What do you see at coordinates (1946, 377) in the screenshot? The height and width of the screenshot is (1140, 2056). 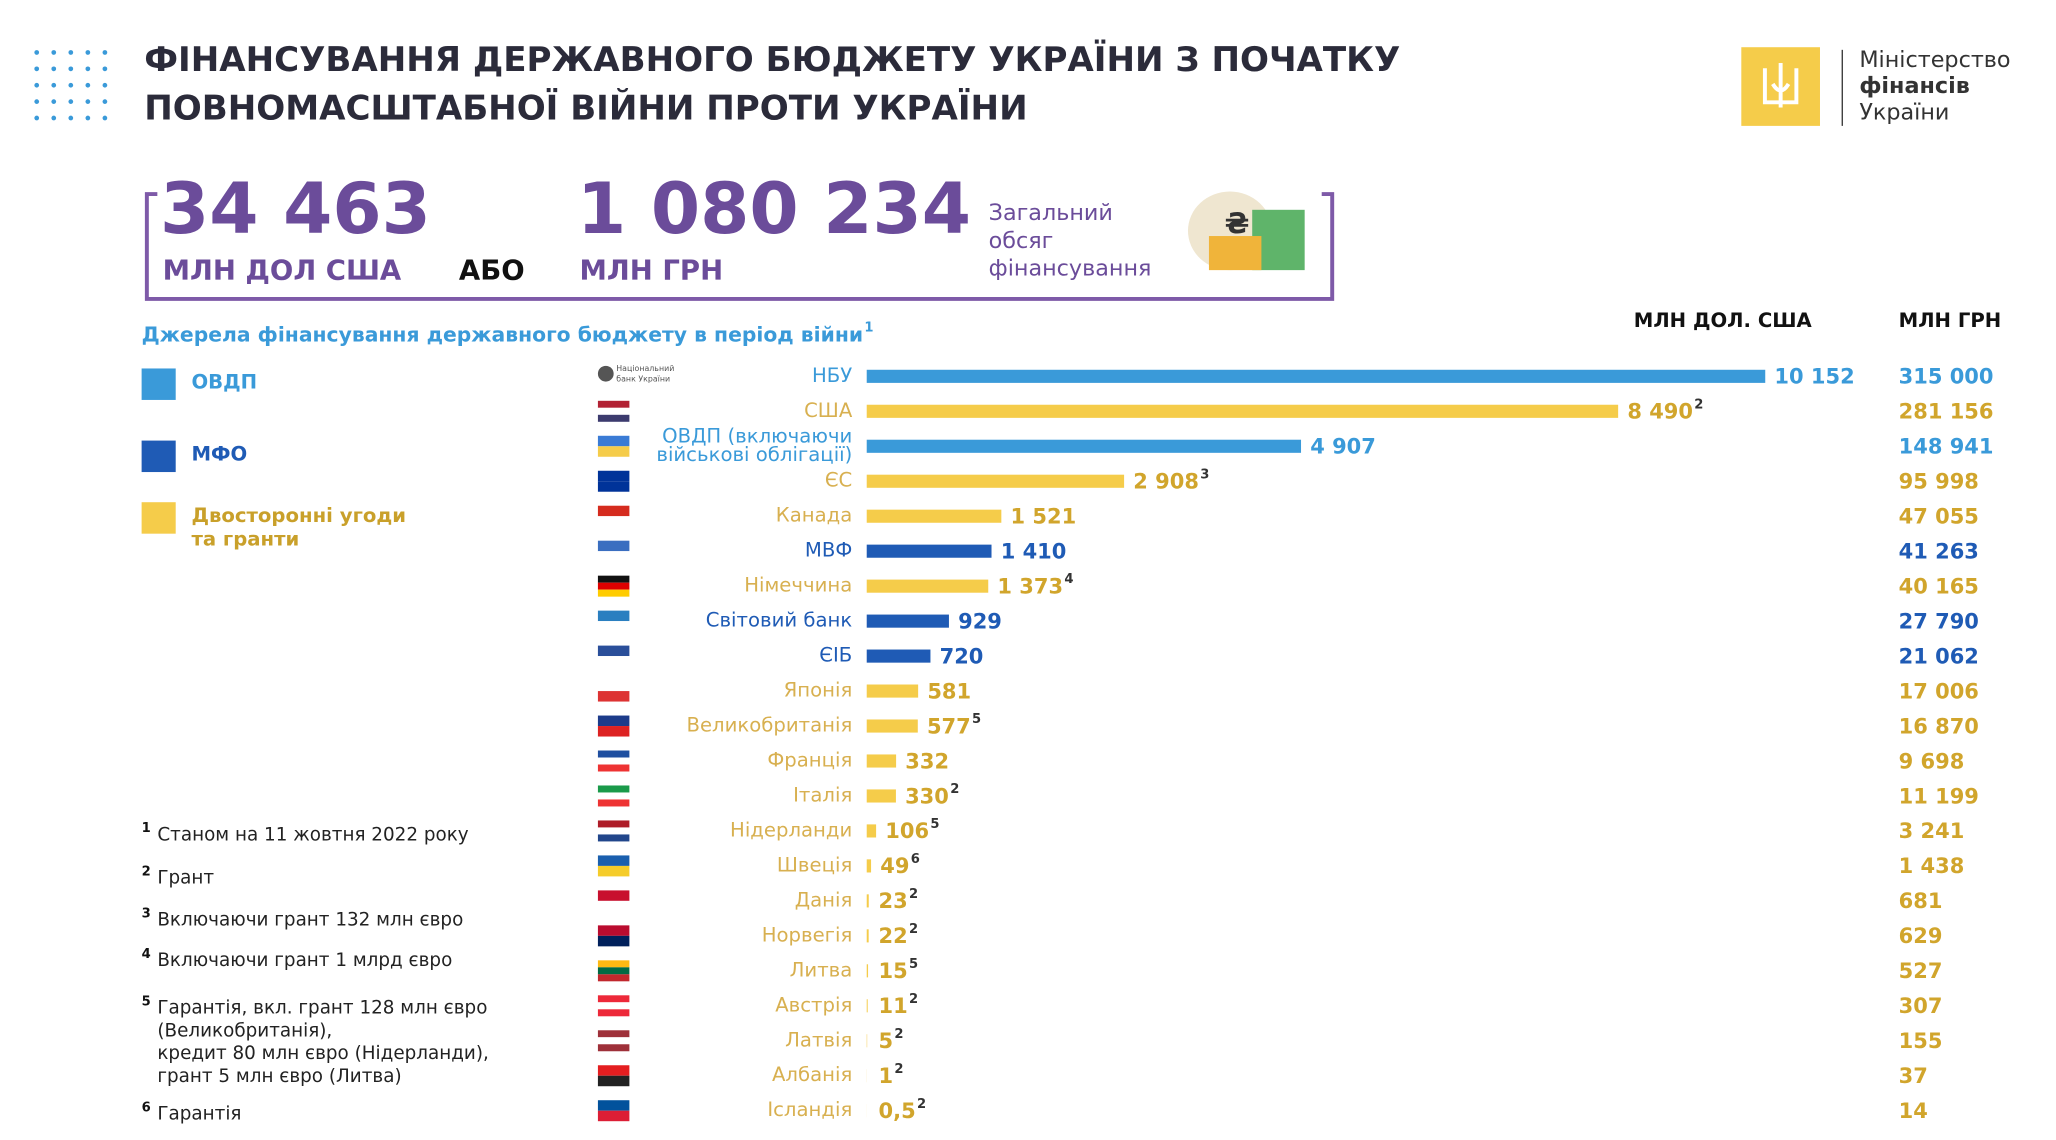 I see `uah-value: 315 000` at bounding box center [1946, 377].